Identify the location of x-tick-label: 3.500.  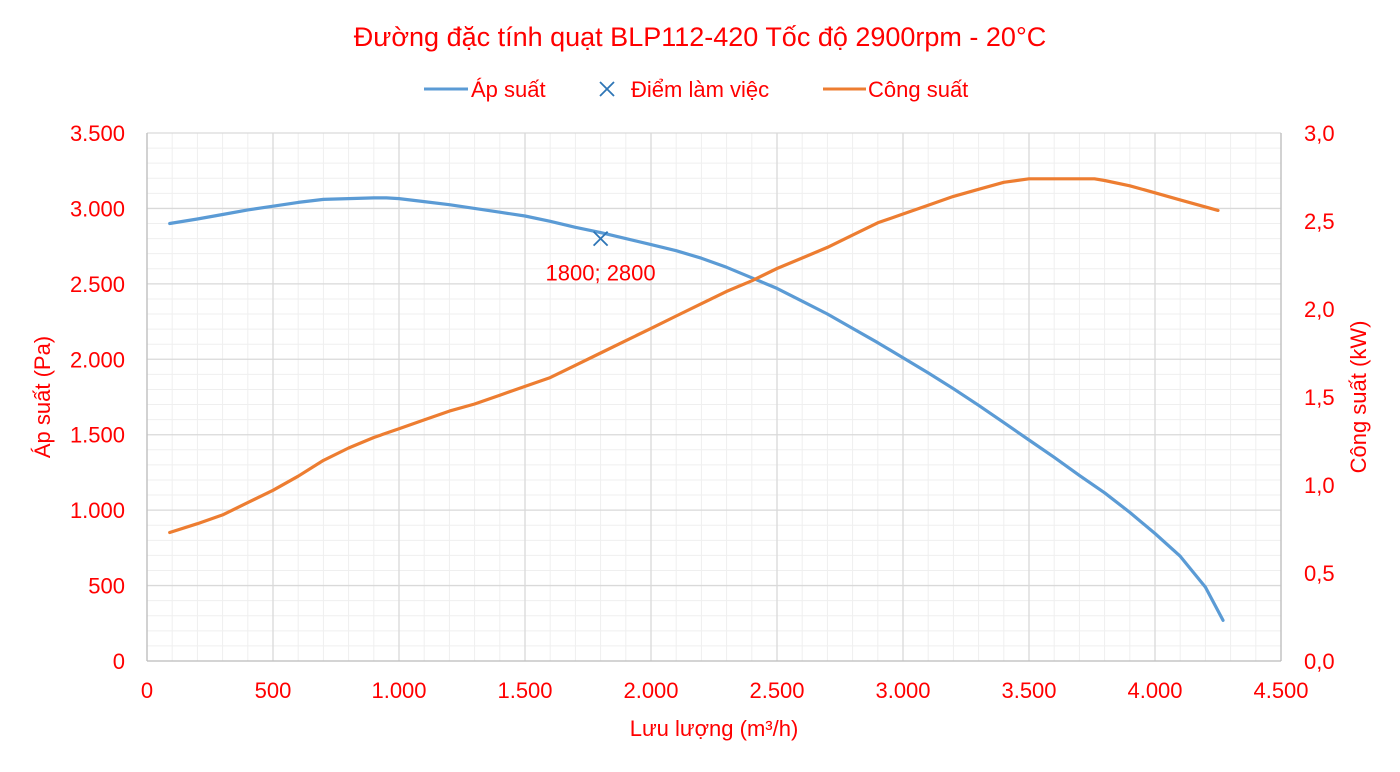
(1028, 690).